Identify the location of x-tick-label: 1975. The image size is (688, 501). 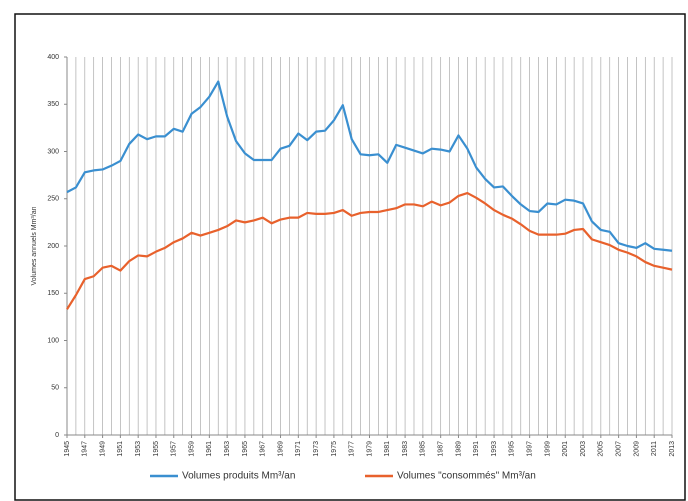
(334, 449).